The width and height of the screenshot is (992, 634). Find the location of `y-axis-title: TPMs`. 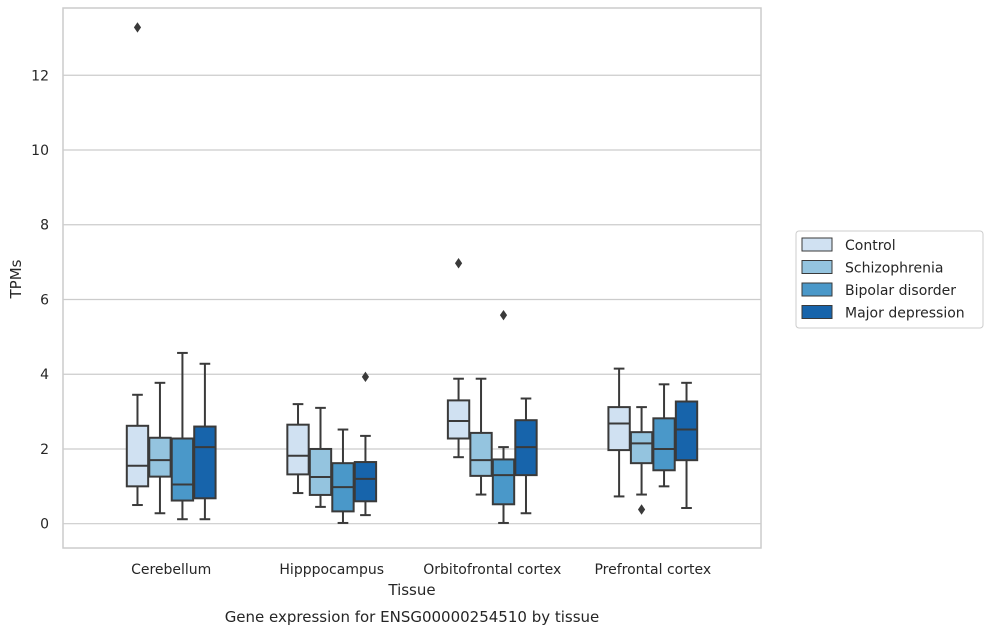

y-axis-title: TPMs is located at coordinates (16, 279).